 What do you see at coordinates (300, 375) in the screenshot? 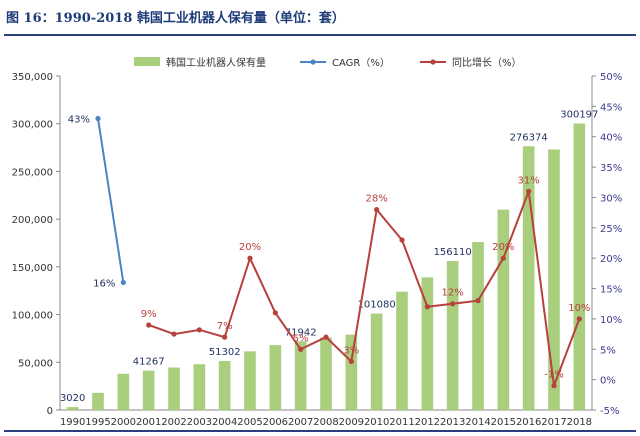
I see `bar-2007` at bounding box center [300, 375].